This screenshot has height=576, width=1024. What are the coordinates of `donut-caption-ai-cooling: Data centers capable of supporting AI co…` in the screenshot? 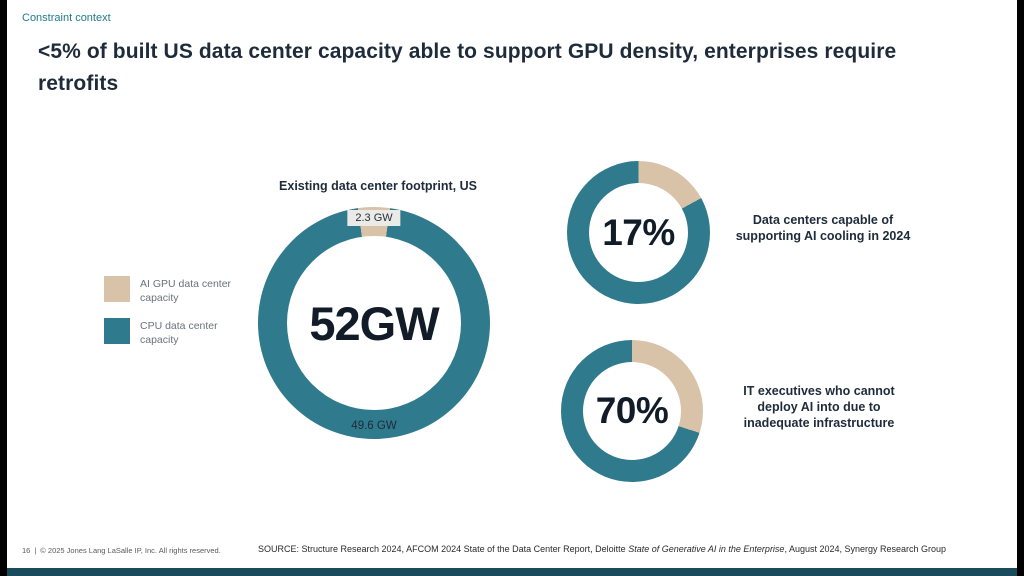 It's located at (823, 228).